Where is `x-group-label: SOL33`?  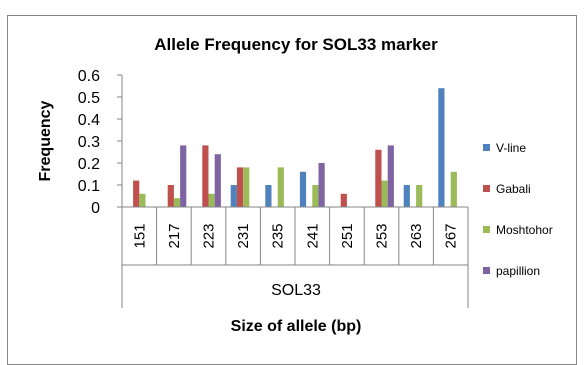
x-group-label: SOL33 is located at coordinates (296, 290).